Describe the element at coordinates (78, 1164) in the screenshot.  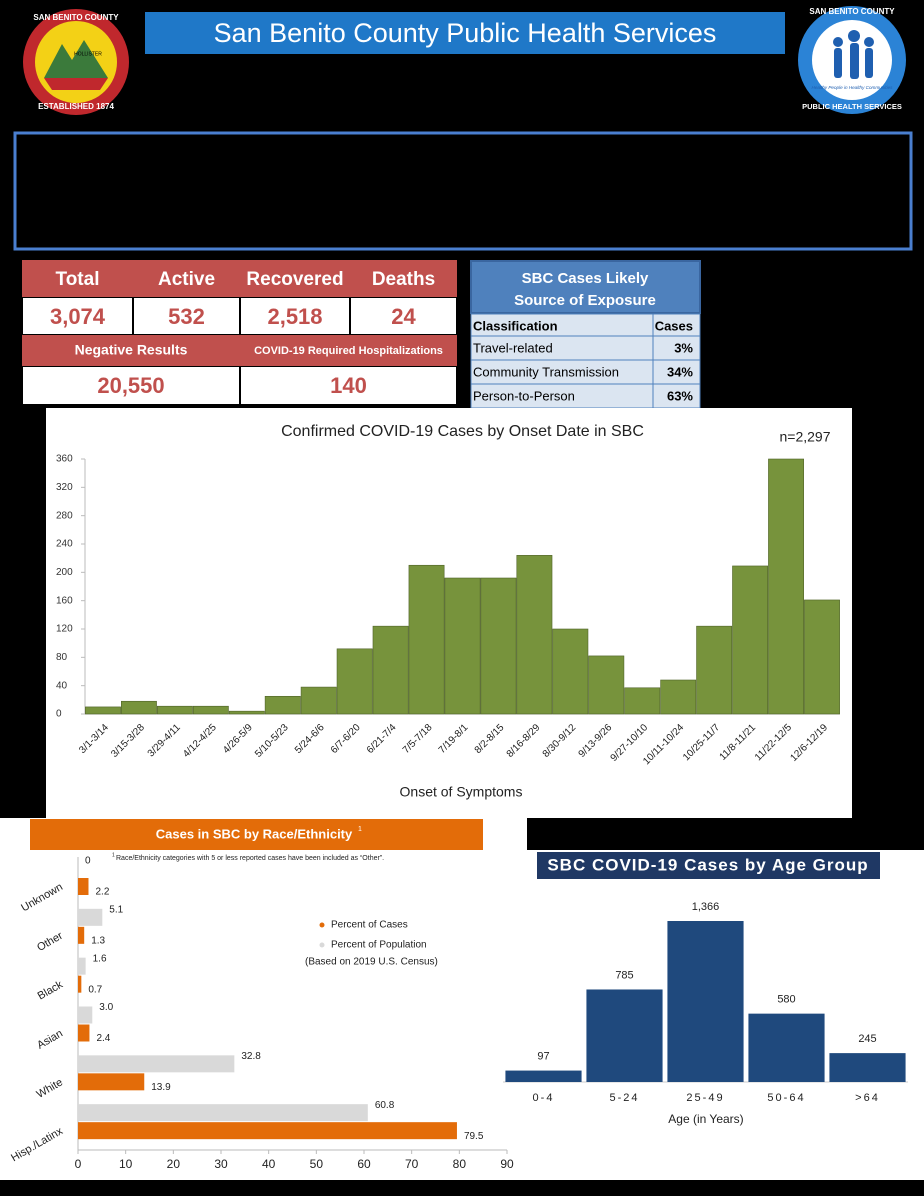
I see `x-tick-label: 0` at that location.